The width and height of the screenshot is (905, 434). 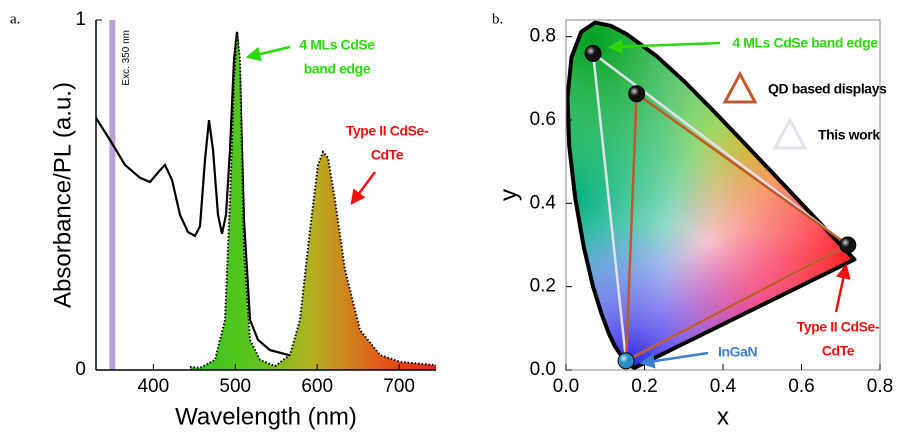 I want to click on annotation: band edge, so click(x=337, y=69).